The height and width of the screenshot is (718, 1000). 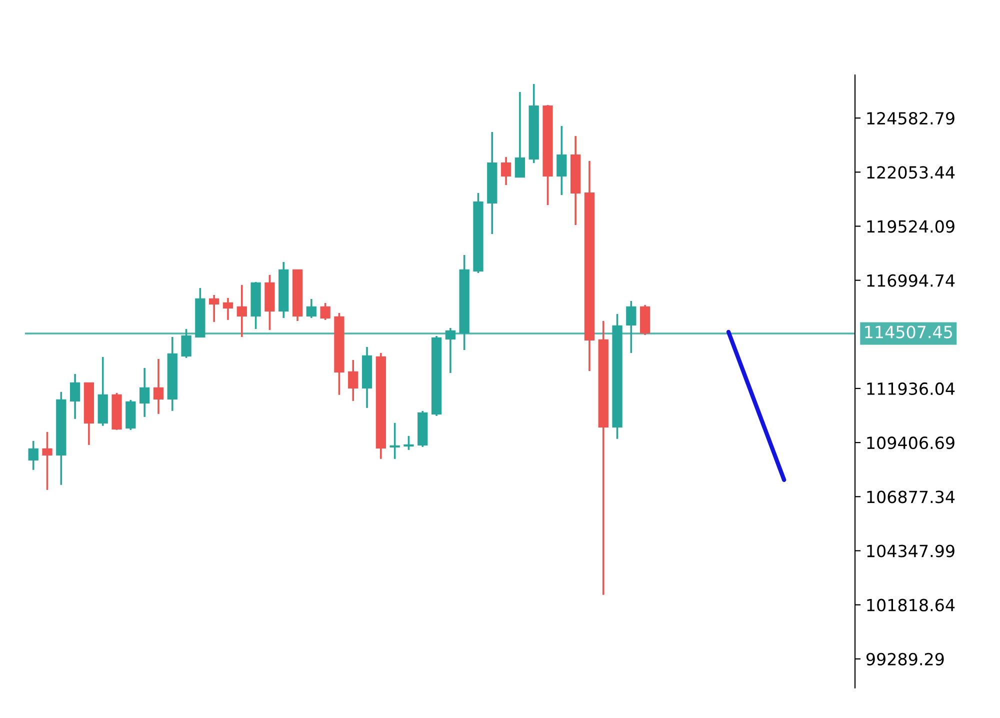 What do you see at coordinates (910, 551) in the screenshot?
I see `y-tick-label: 104347.99` at bounding box center [910, 551].